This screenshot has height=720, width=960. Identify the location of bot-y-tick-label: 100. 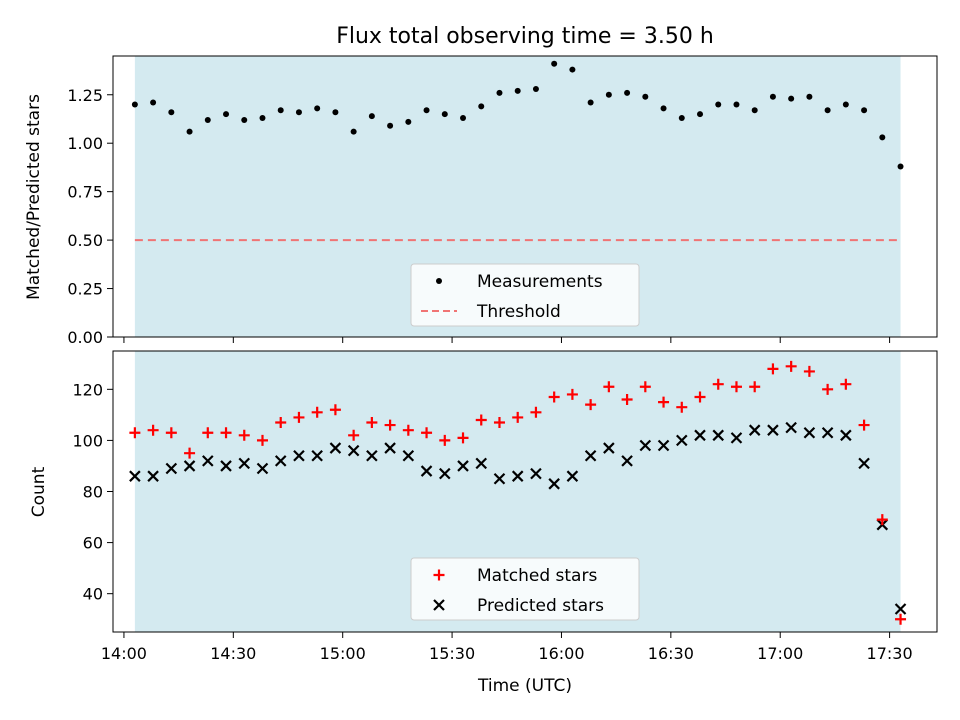
(87, 440).